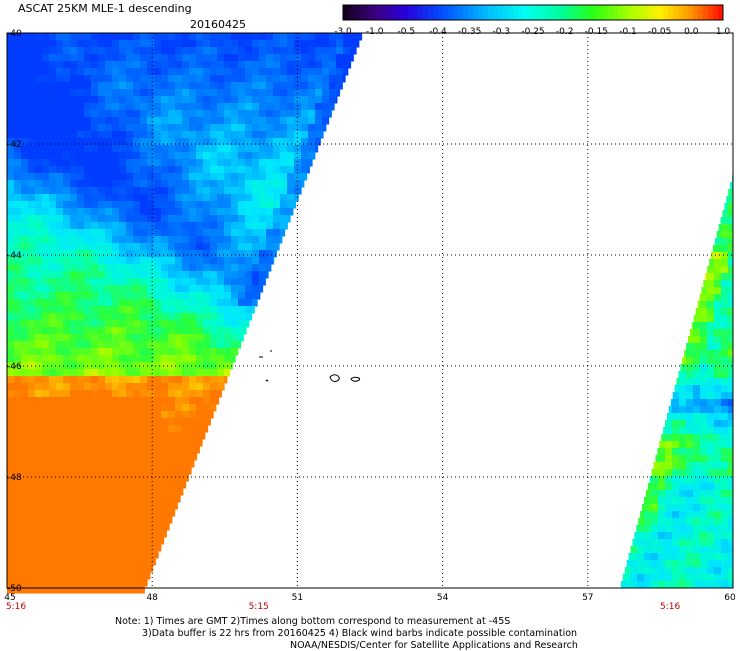 The width and height of the screenshot is (740, 651). What do you see at coordinates (671, 12) in the screenshot?
I see `colorbar-swatch` at bounding box center [671, 12].